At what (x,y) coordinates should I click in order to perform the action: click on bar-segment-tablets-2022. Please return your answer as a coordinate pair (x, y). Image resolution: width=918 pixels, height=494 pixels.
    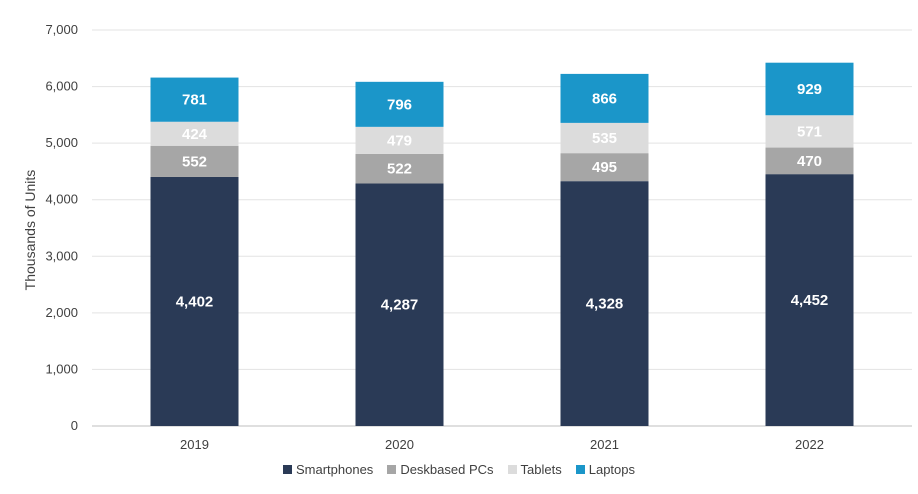
    Looking at the image, I should click on (809, 131).